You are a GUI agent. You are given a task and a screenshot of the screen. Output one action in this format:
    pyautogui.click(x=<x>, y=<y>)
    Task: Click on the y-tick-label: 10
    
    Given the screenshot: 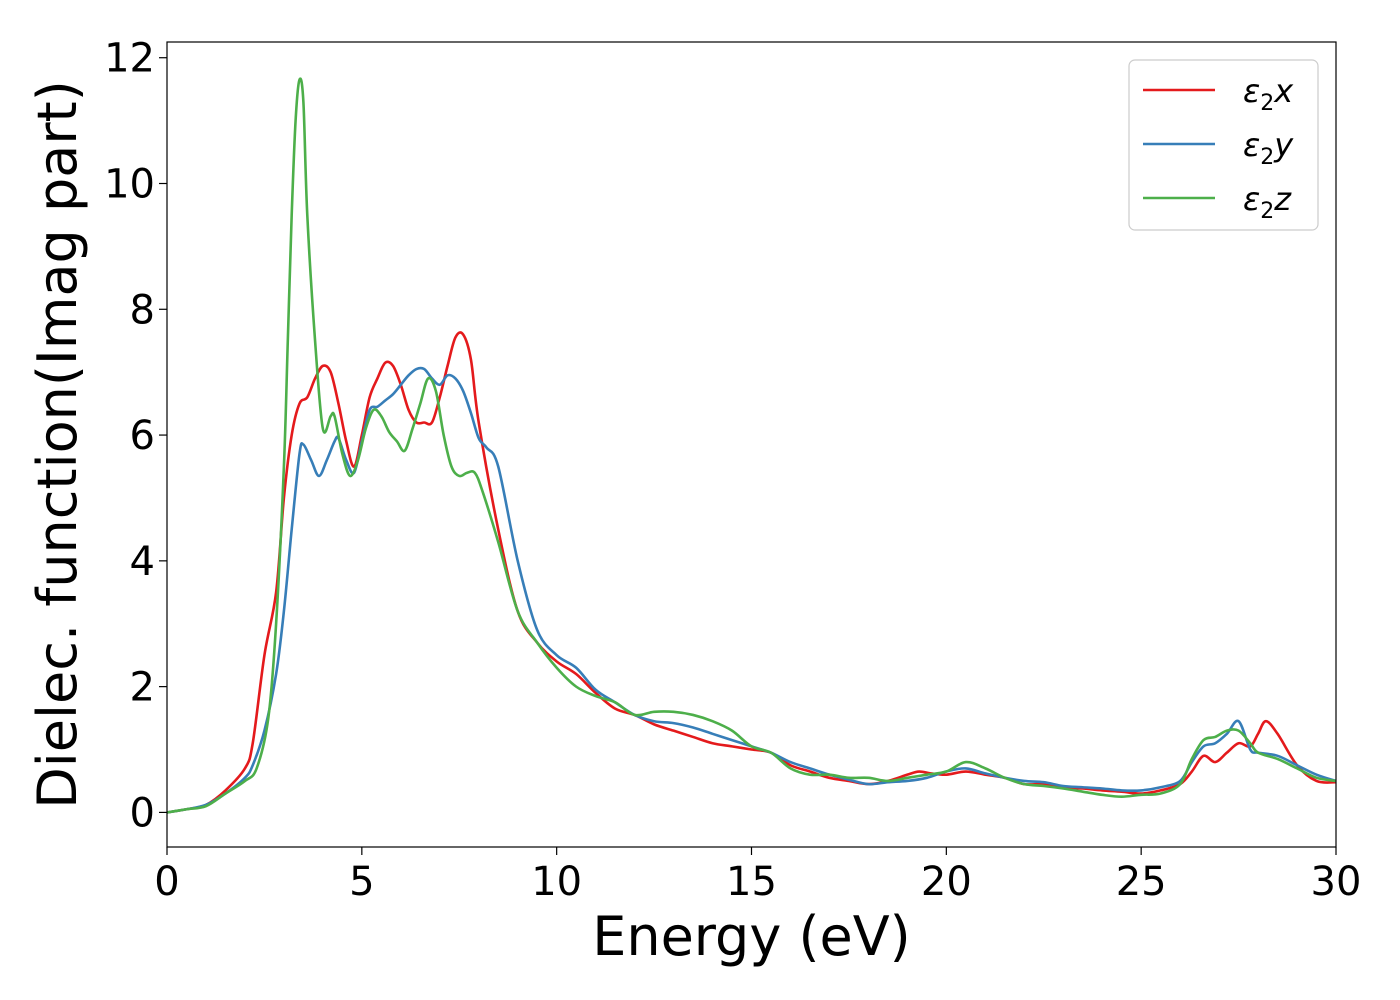 What is the action you would take?
    pyautogui.click(x=129, y=185)
    